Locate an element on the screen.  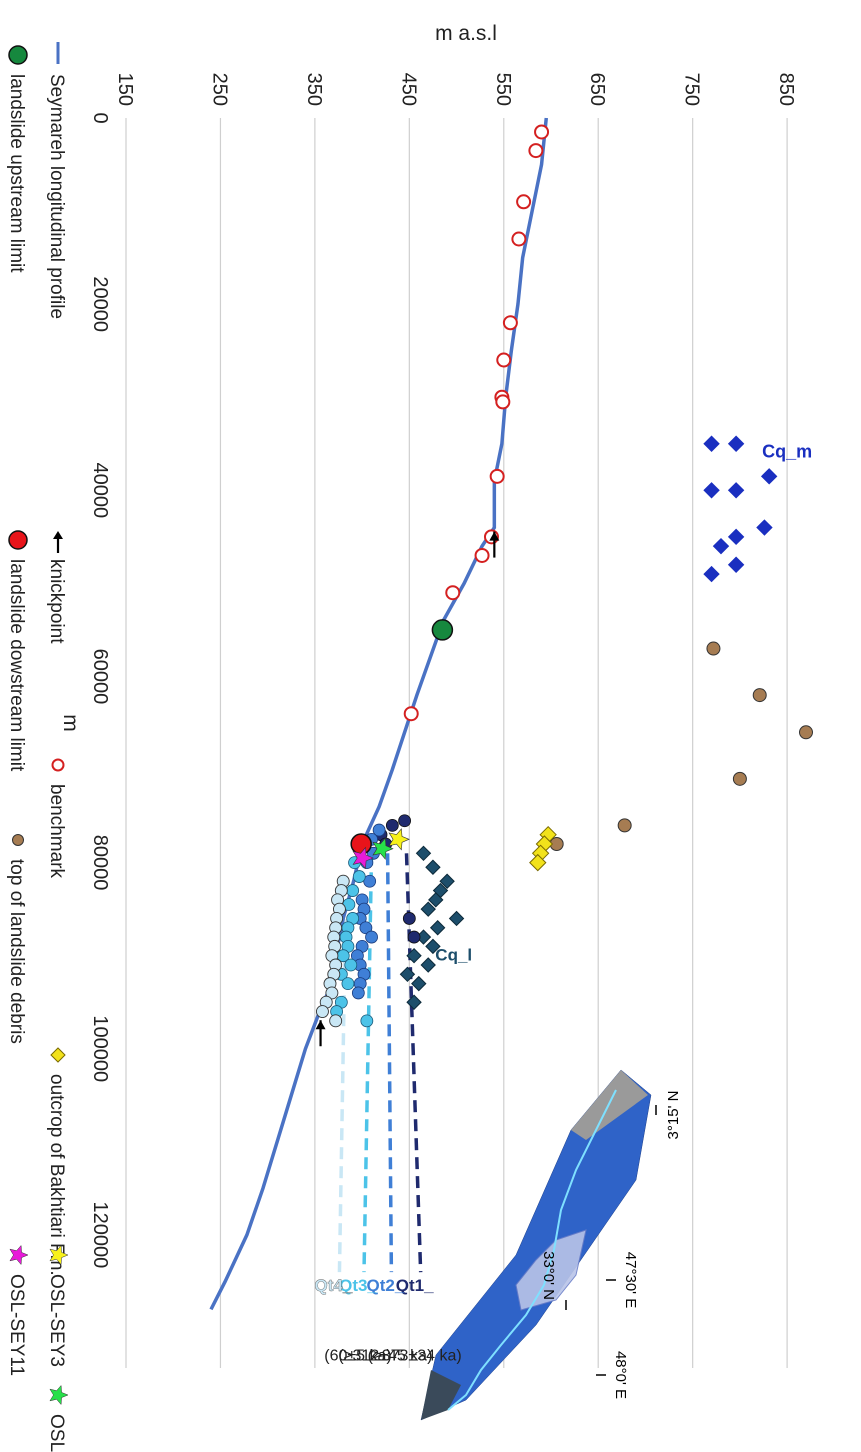
terrace-label-1: Qt1_ is located at coordinates (415, 1285).